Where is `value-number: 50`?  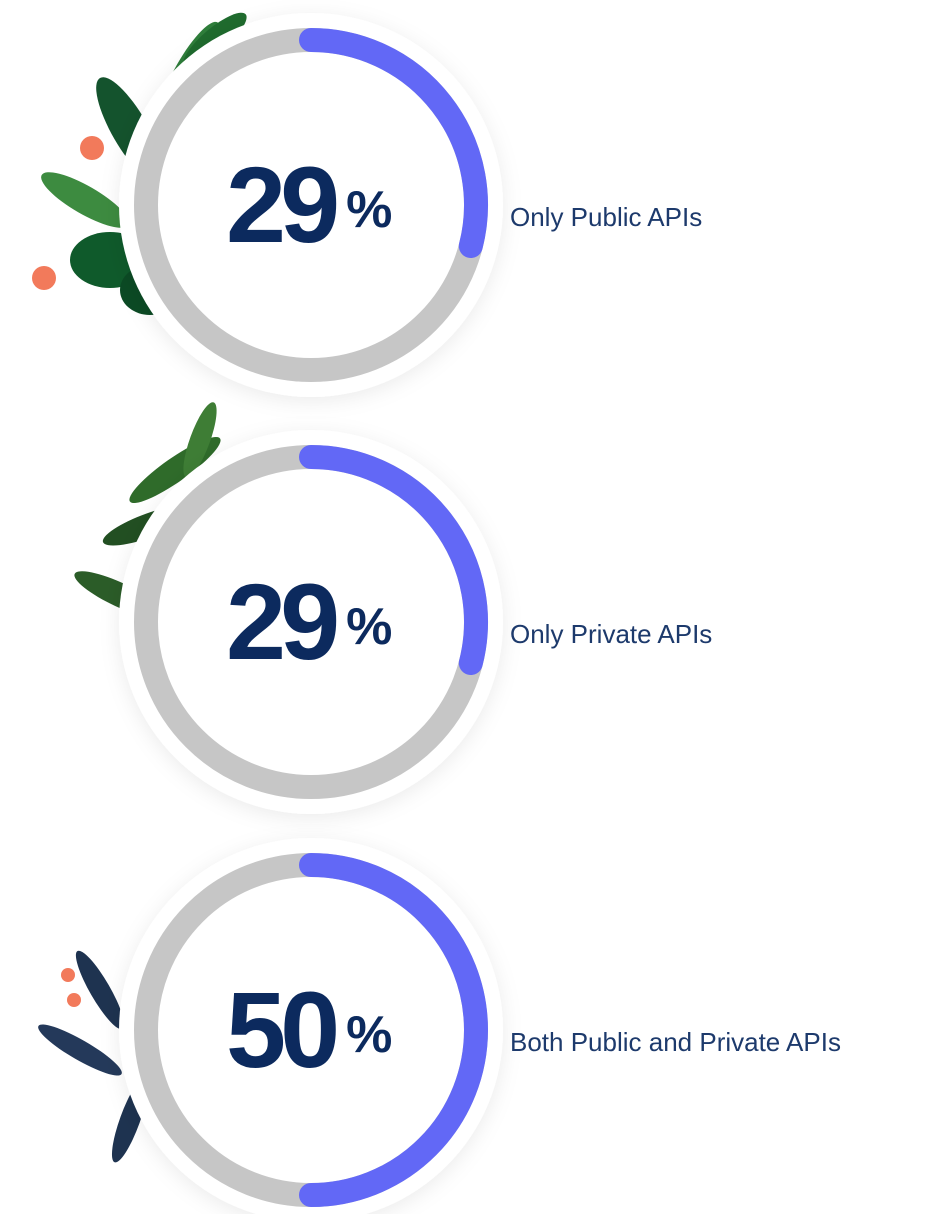 value-number: 50 is located at coordinates (281, 1029).